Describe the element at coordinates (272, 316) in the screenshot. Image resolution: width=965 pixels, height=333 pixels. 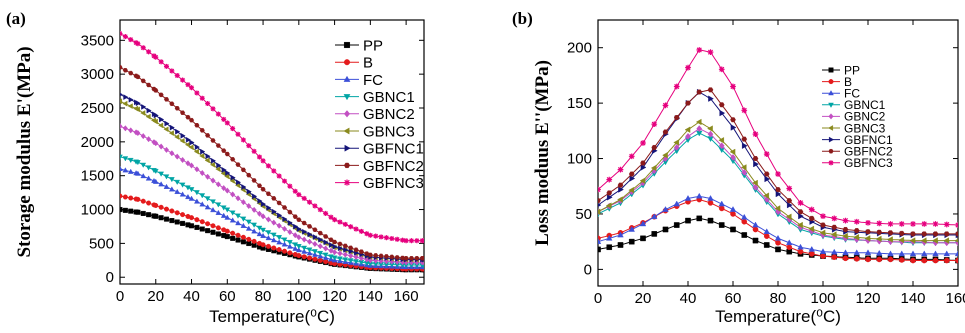
I see `x-axis-title: Temperature(⁰C)` at that location.